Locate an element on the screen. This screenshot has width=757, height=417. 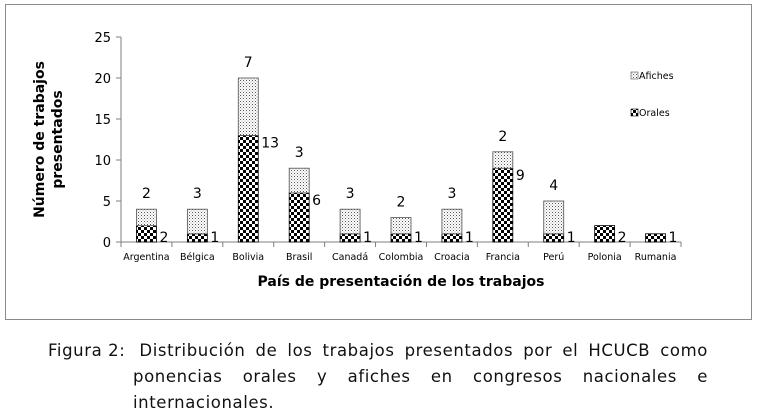
x-tick-label: Francia is located at coordinates (503, 257).